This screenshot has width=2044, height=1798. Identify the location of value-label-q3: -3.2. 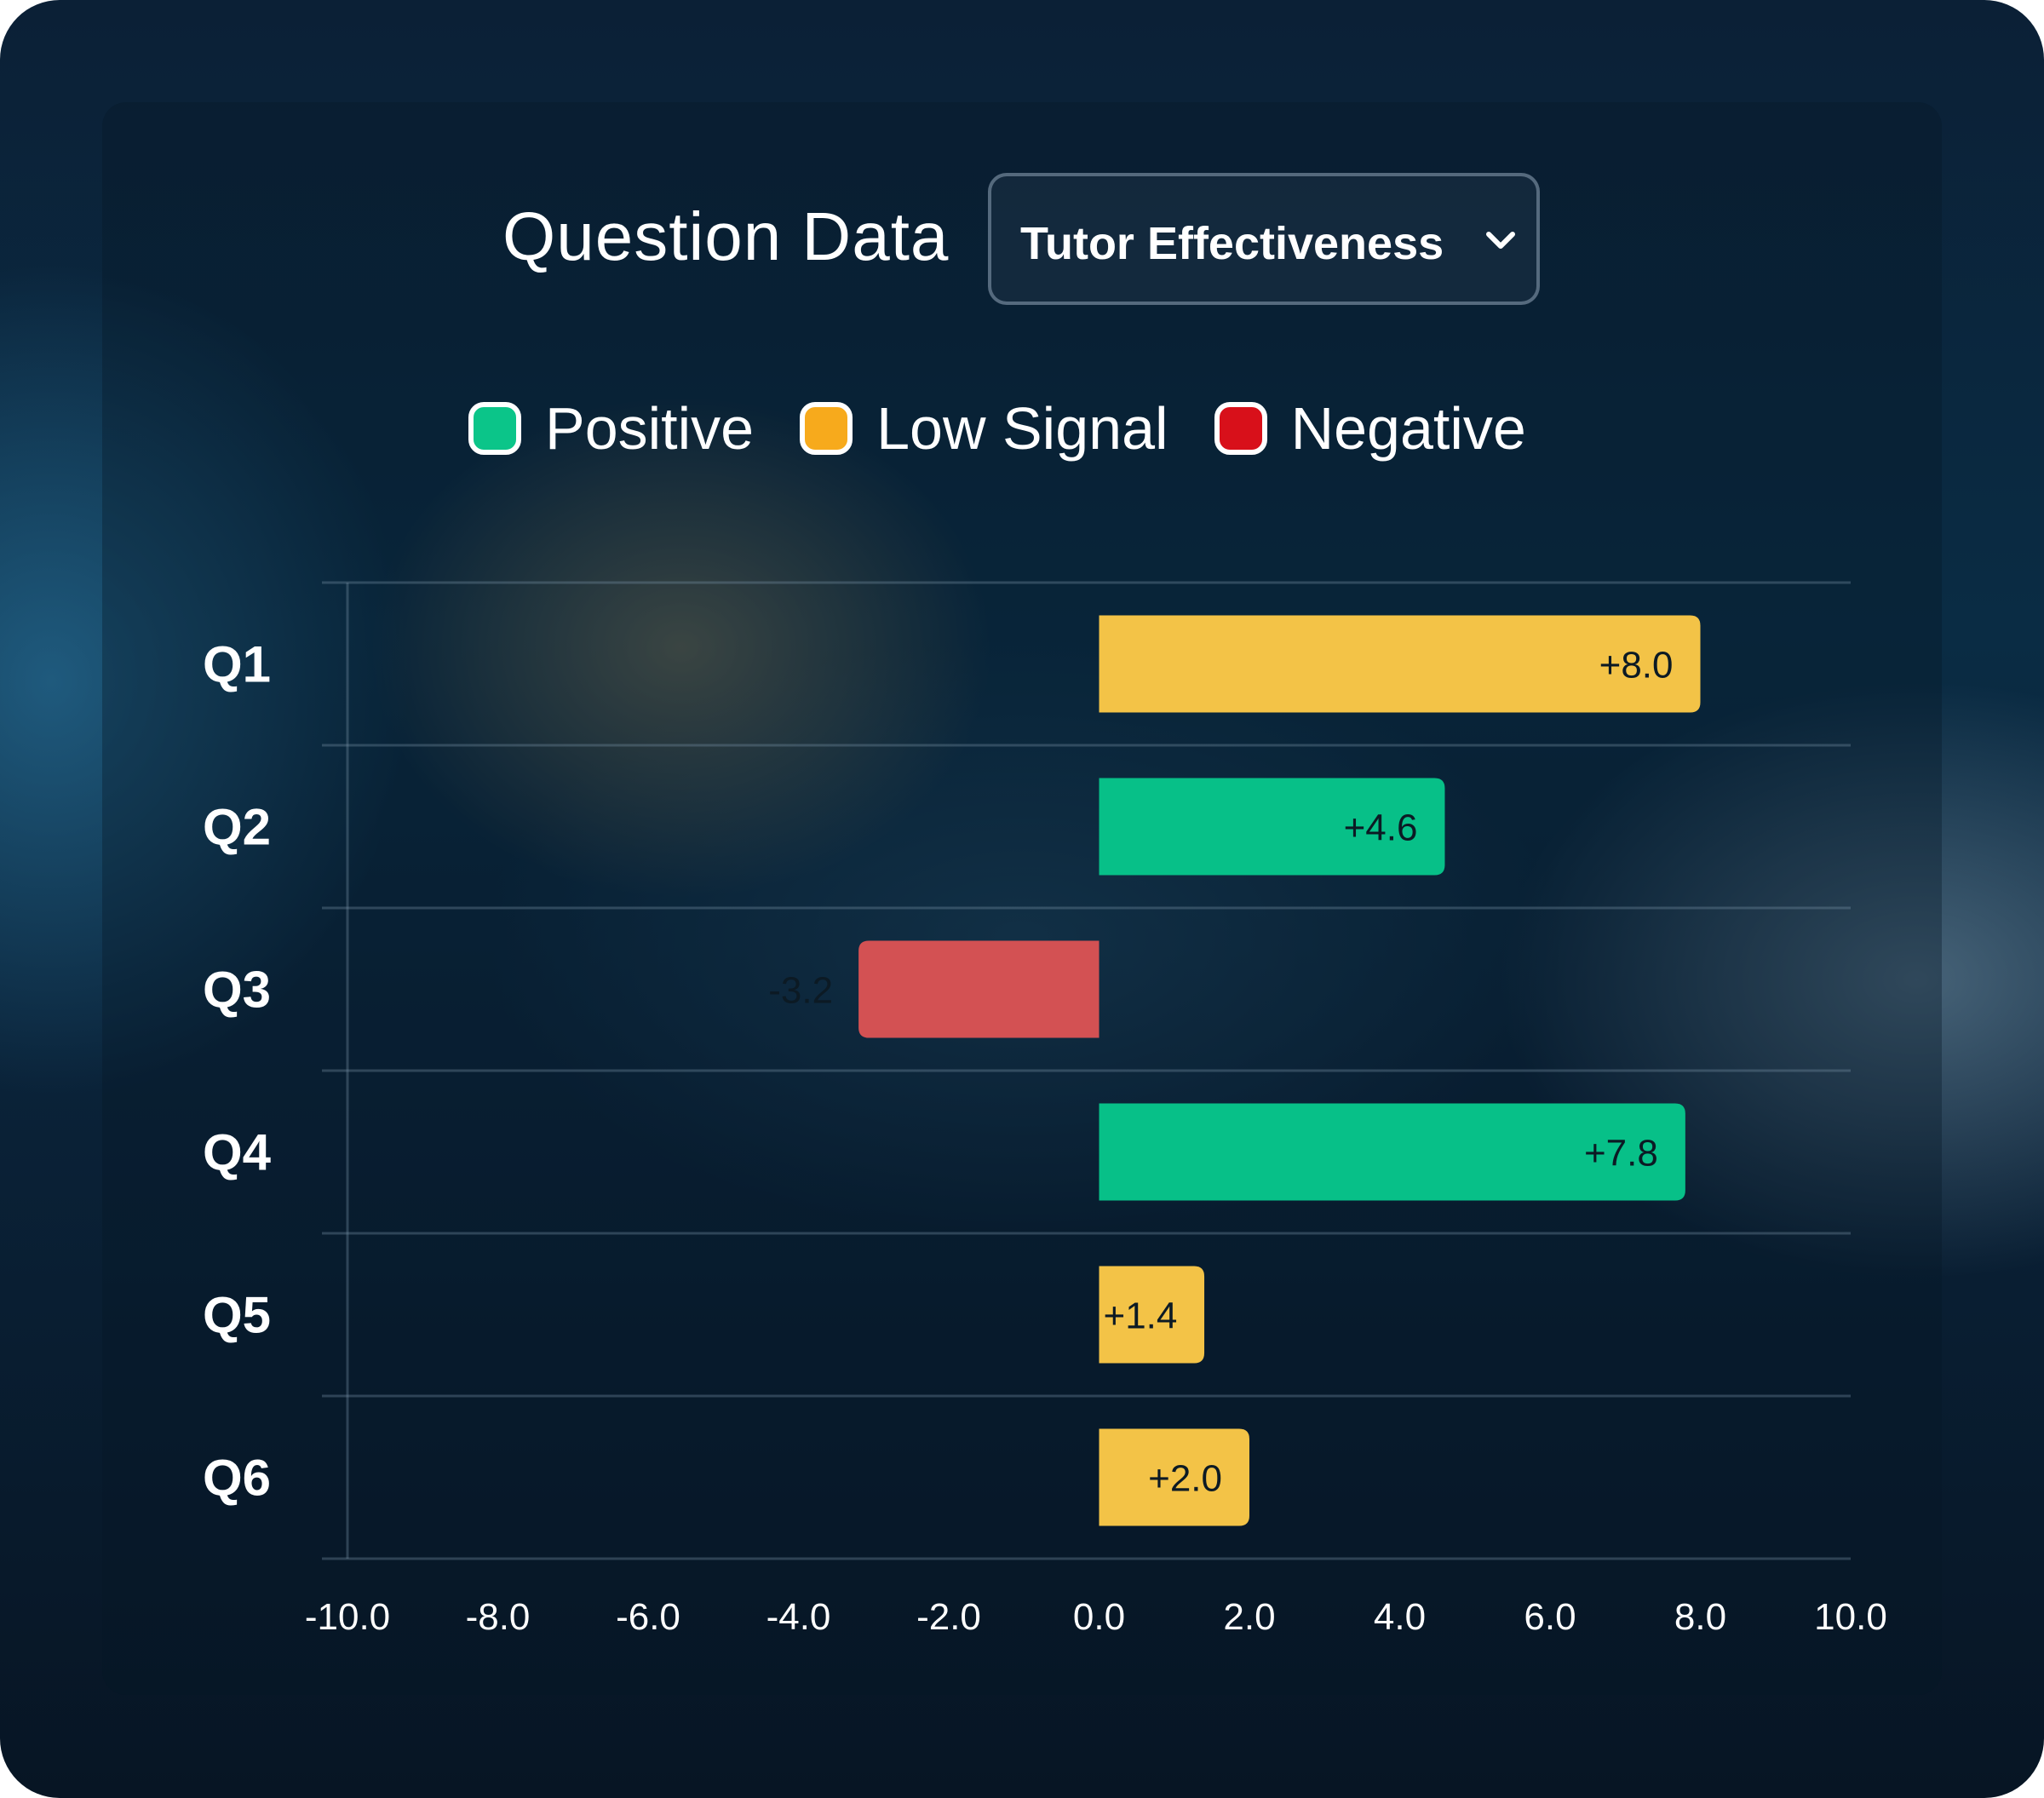
(800, 991).